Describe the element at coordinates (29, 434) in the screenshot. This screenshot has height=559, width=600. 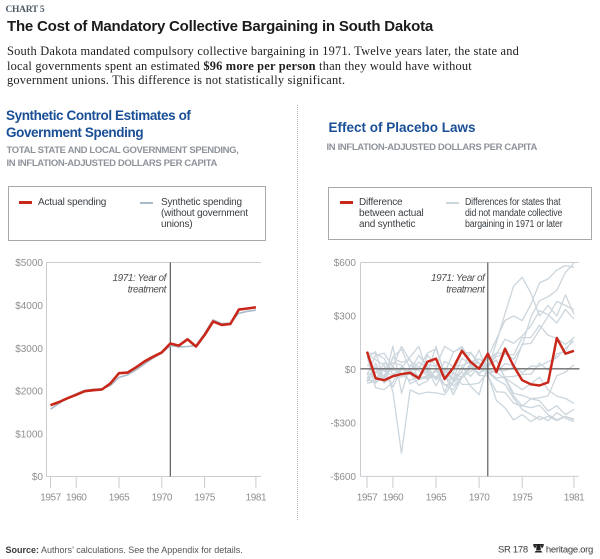
I see `svg-text: $1000` at that location.